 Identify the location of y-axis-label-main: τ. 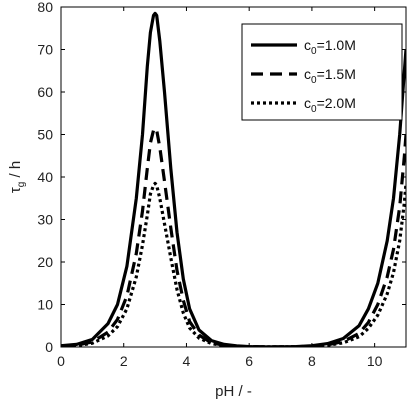
(15, 190).